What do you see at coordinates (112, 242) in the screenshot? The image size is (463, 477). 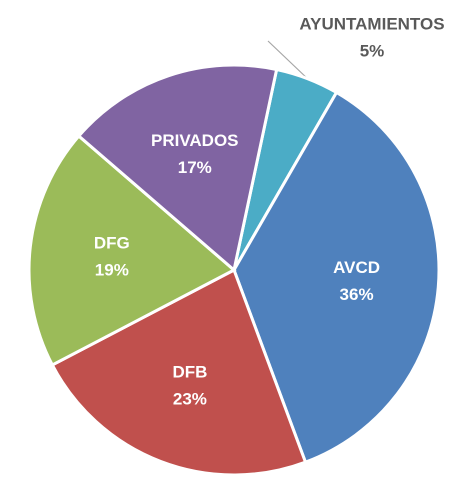 I see `slice-label: DFG` at bounding box center [112, 242].